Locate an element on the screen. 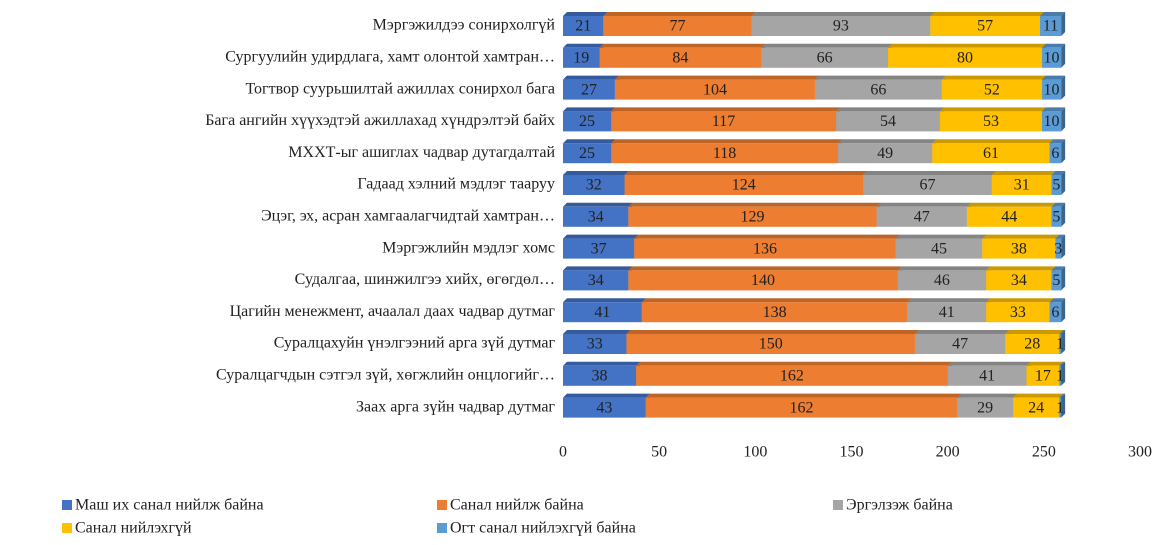 The image size is (1163, 545). data-label: 104 is located at coordinates (715, 89).